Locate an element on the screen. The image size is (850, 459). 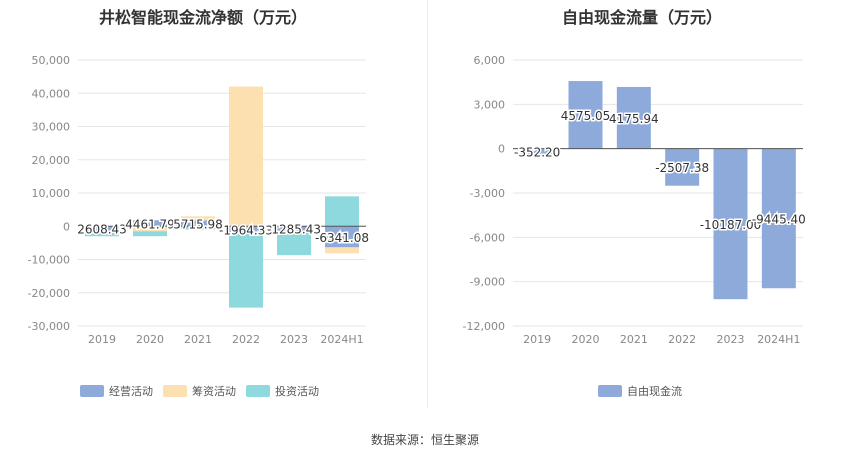
legend-item: 自由现金流 is located at coordinates (640, 391).